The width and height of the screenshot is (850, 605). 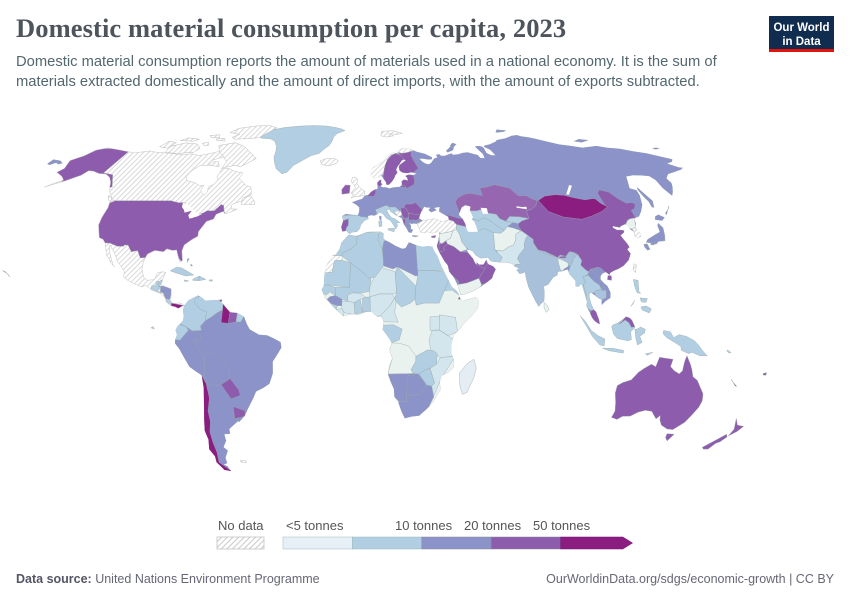 What do you see at coordinates (493, 525) in the screenshot?
I see `svg-text: 20 tonnes` at bounding box center [493, 525].